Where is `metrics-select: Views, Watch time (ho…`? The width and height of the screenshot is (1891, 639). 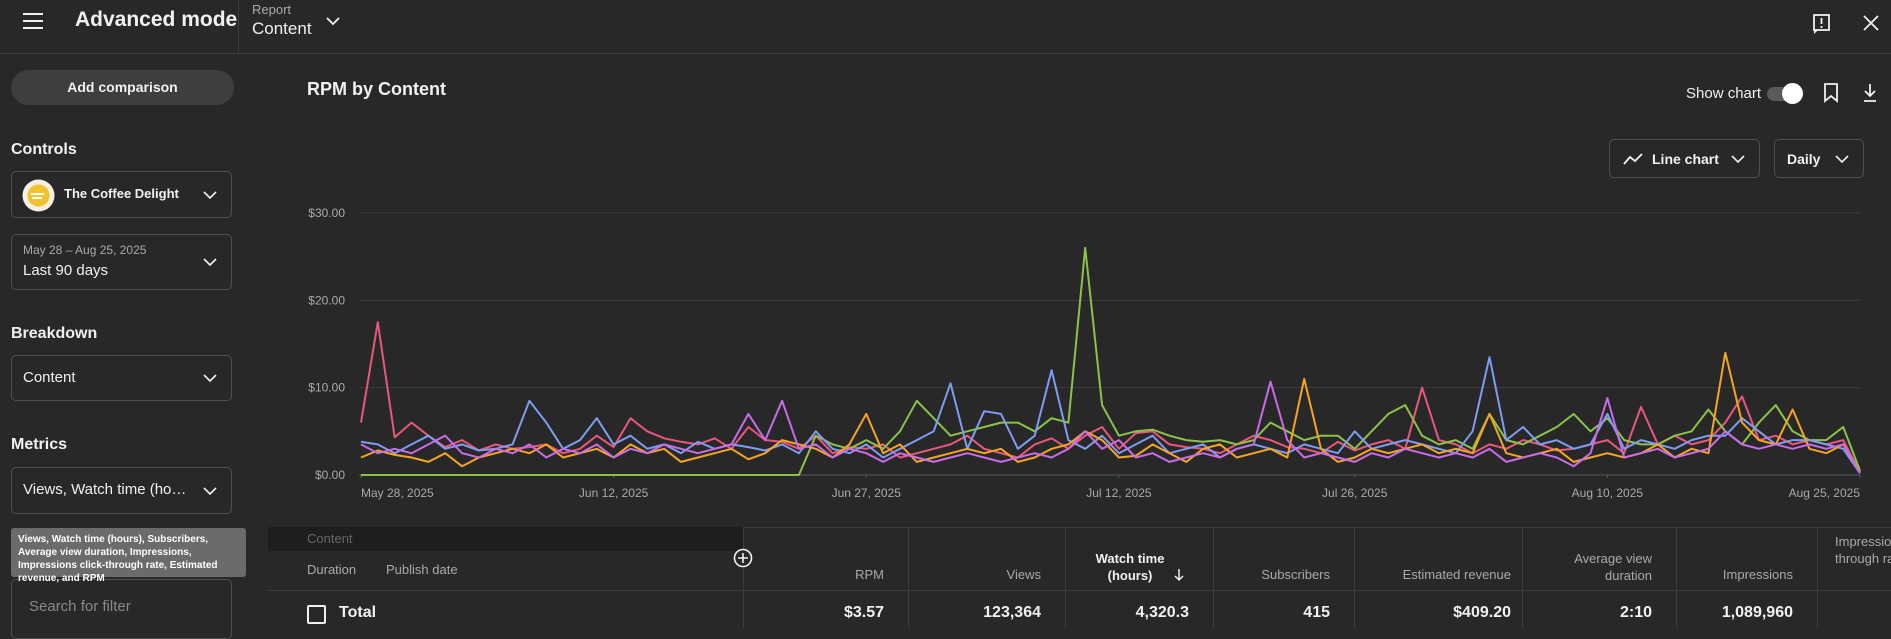 metrics-select: Views, Watch time (ho… is located at coordinates (121, 490).